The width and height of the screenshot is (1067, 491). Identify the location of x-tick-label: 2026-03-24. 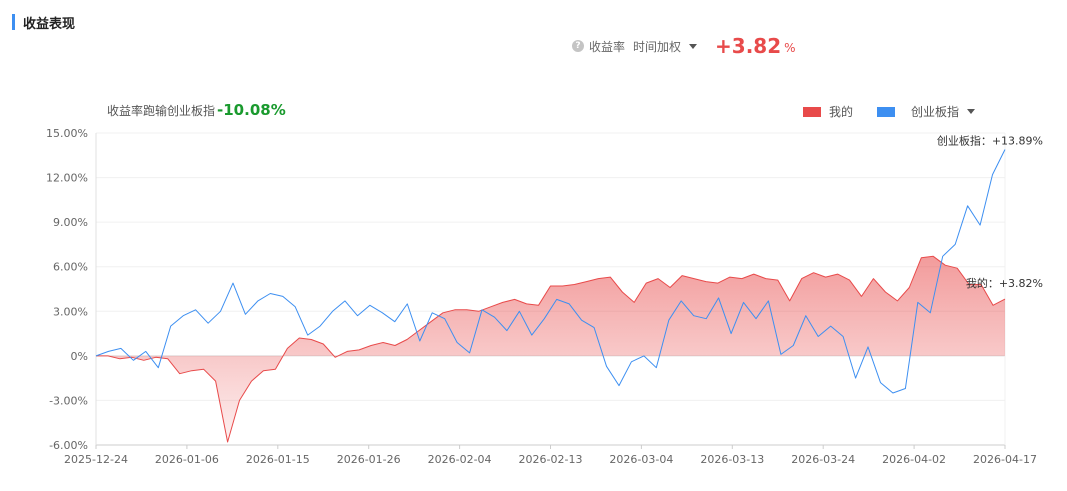
(823, 459).